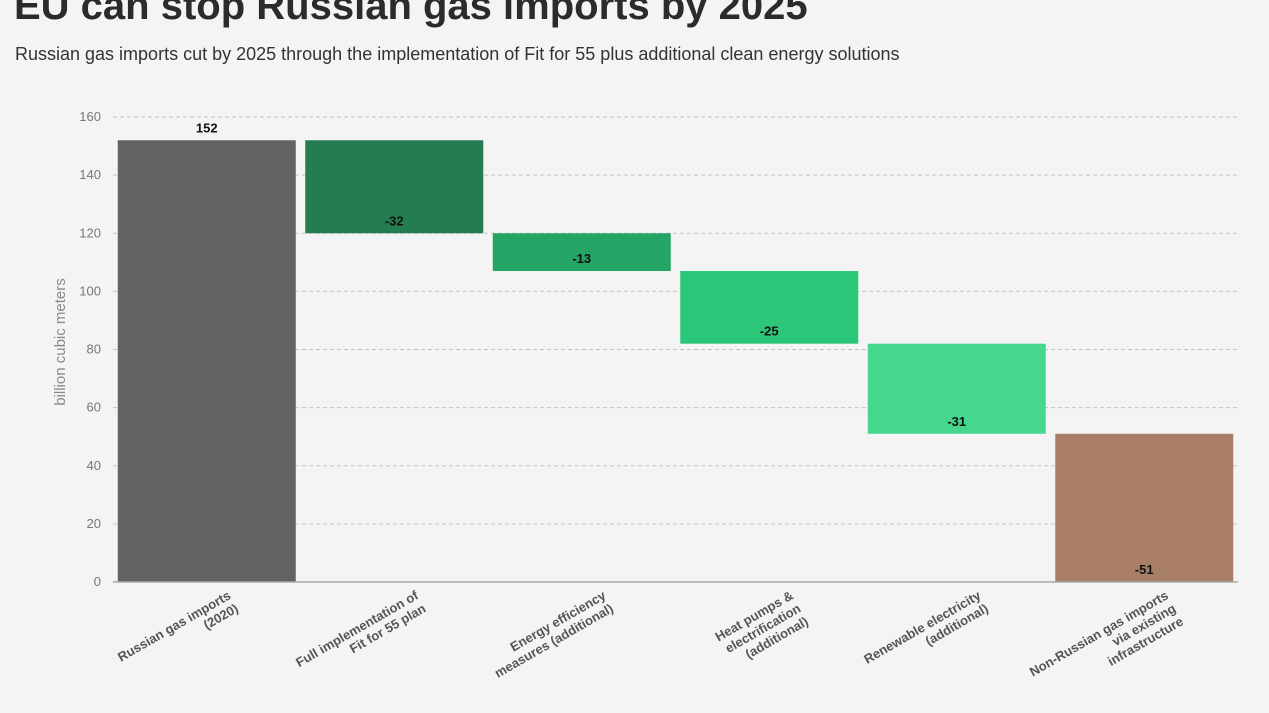 The image size is (1269, 713). What do you see at coordinates (926, 633) in the screenshot?
I see `x-category-label: Renewable electricity(additional)` at bounding box center [926, 633].